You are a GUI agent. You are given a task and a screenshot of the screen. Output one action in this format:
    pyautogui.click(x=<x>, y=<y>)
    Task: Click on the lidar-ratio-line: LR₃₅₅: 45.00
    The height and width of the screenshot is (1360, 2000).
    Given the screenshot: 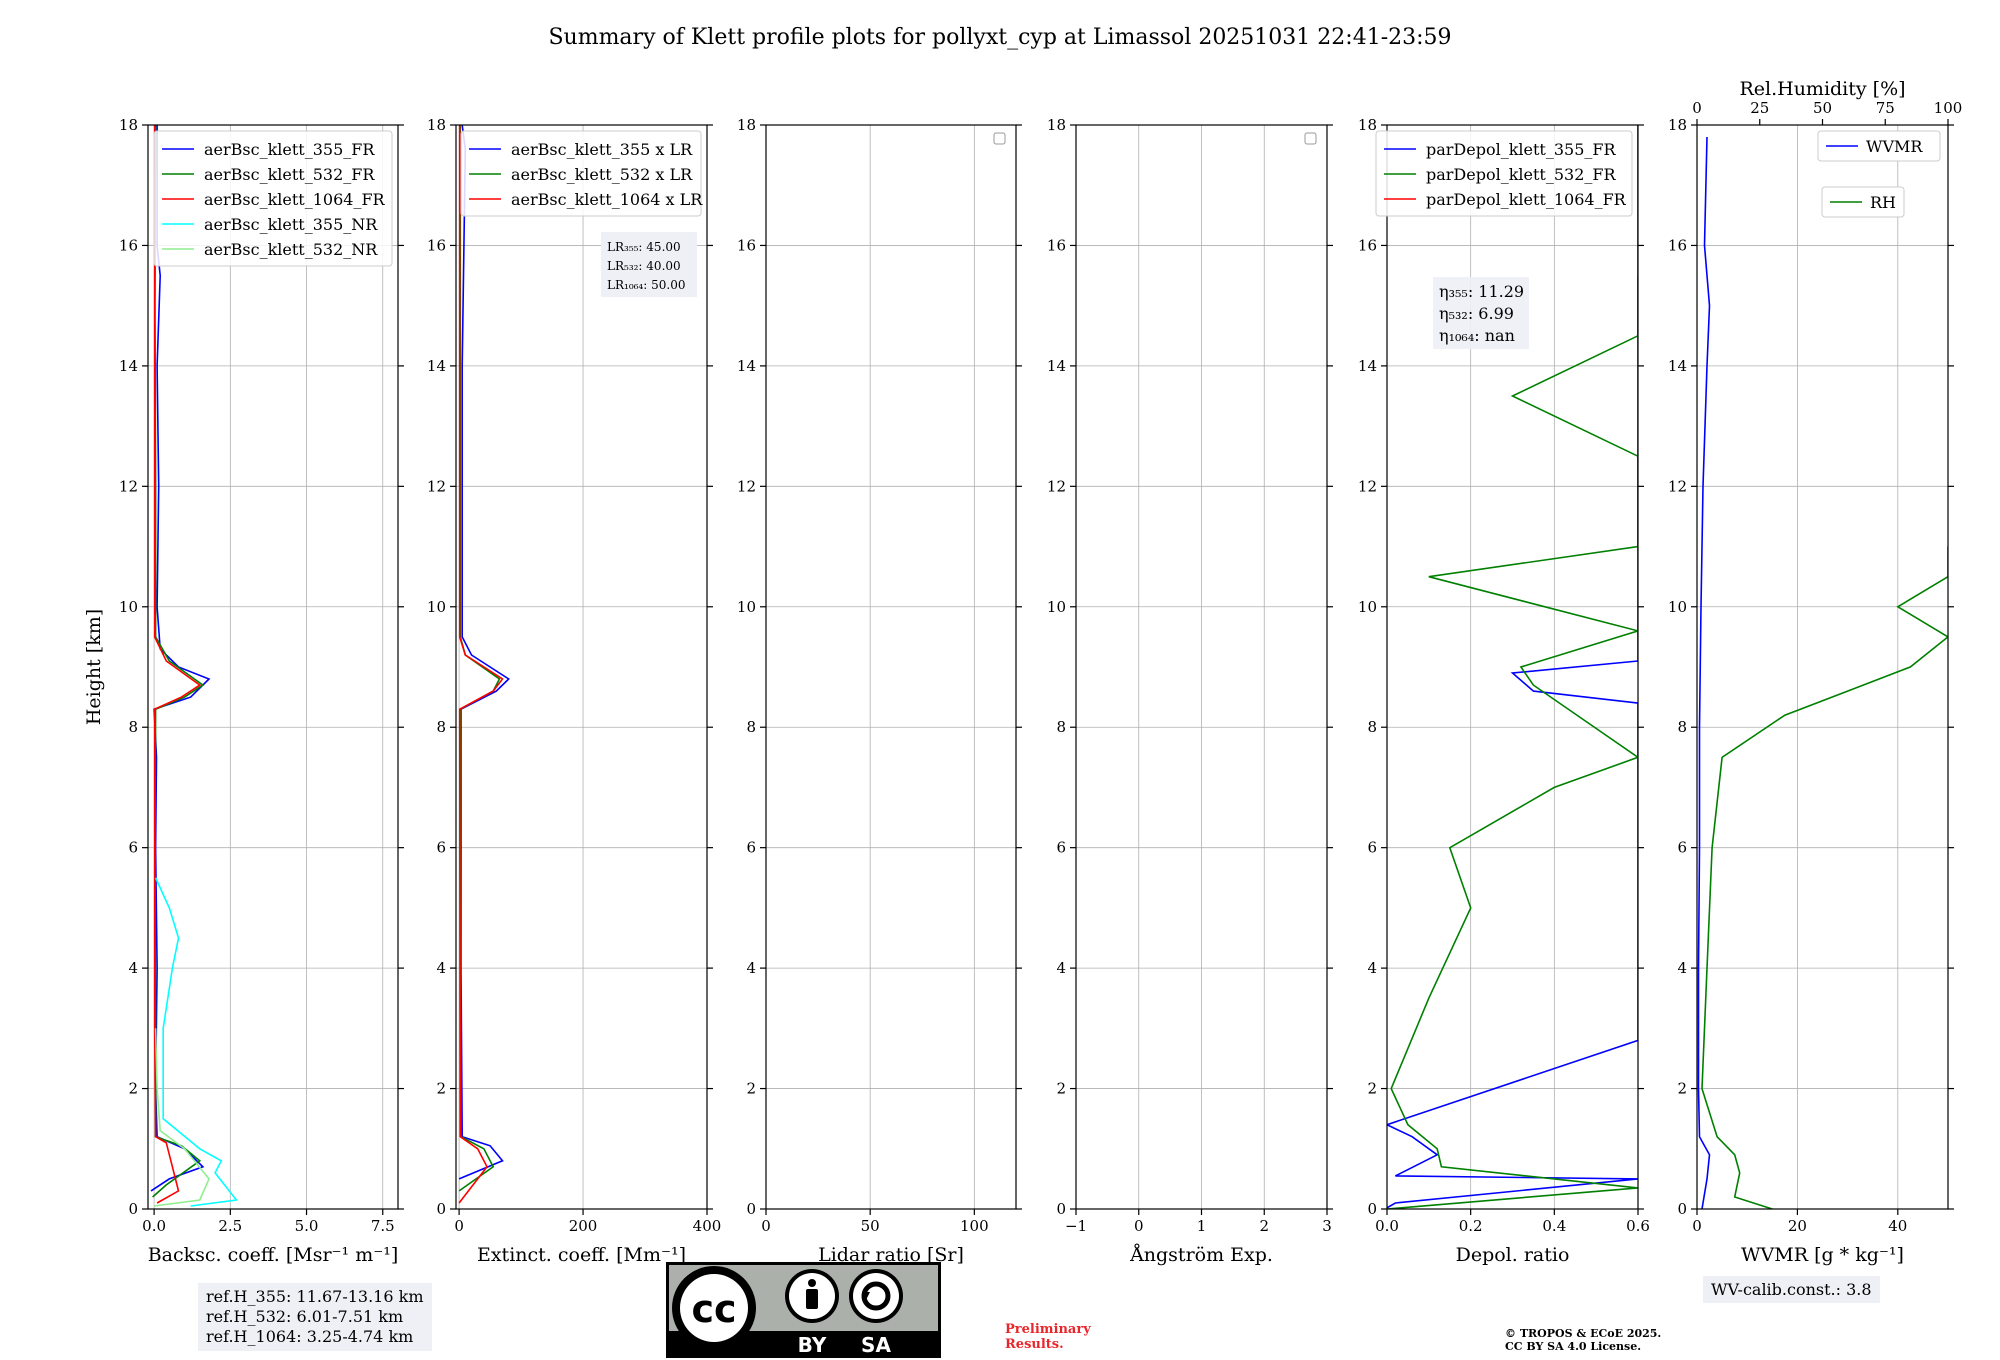 What is the action you would take?
    pyautogui.click(x=644, y=247)
    